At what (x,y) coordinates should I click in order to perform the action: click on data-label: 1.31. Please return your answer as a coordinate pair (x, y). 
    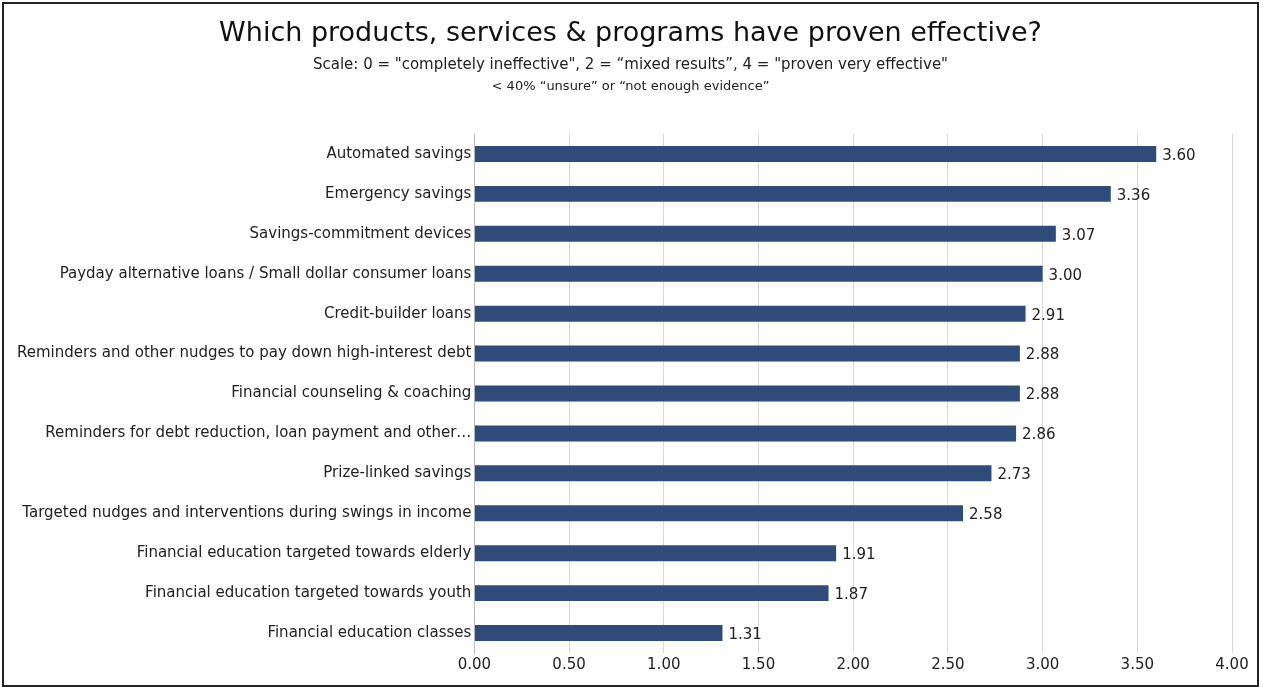
    Looking at the image, I should click on (745, 633).